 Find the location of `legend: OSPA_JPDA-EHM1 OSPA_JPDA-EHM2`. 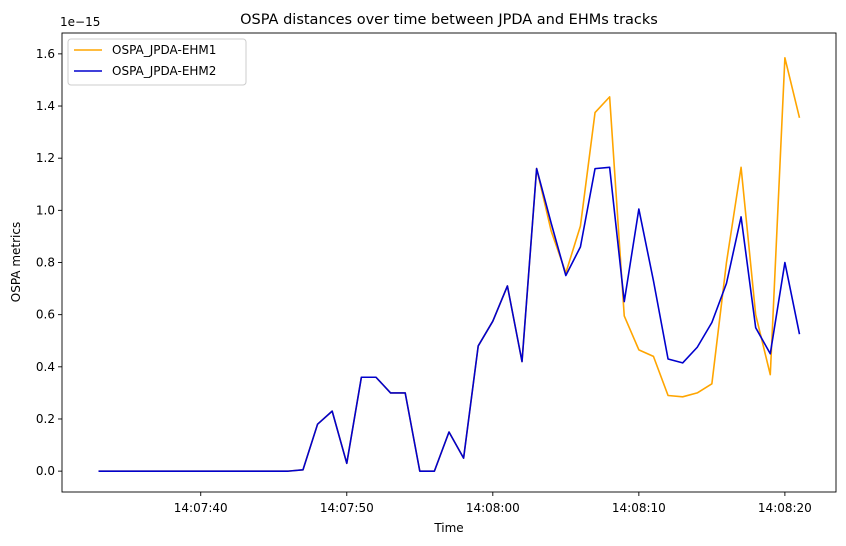

legend: OSPA_JPDA-EHM1 OSPA_JPDA-EHM2 is located at coordinates (157, 62).